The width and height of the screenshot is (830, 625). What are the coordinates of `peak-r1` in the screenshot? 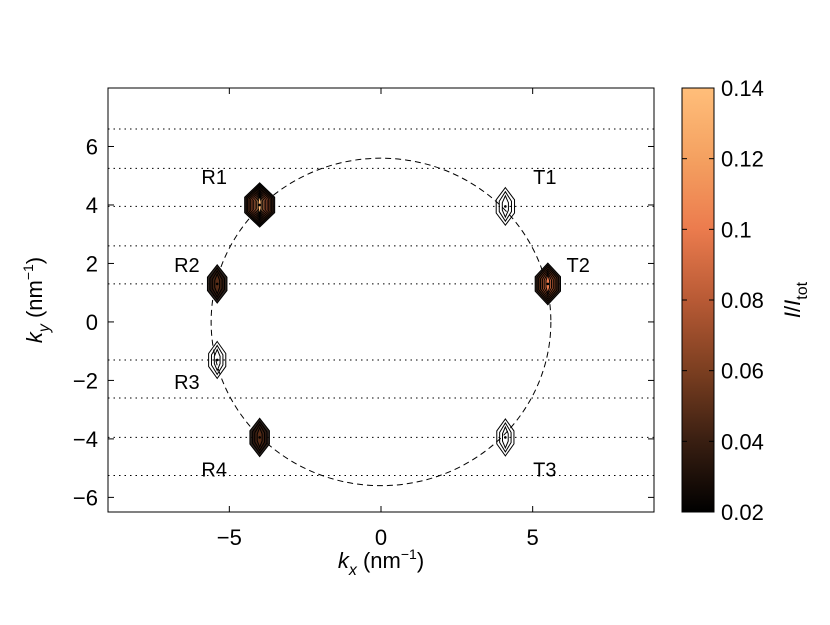 It's located at (260, 205).